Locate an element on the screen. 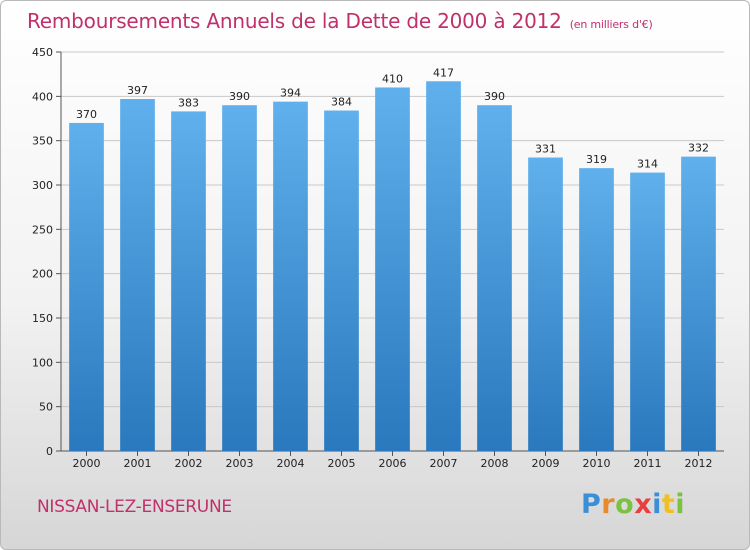 This screenshot has height=550, width=750. data-label: 314 is located at coordinates (647, 164).